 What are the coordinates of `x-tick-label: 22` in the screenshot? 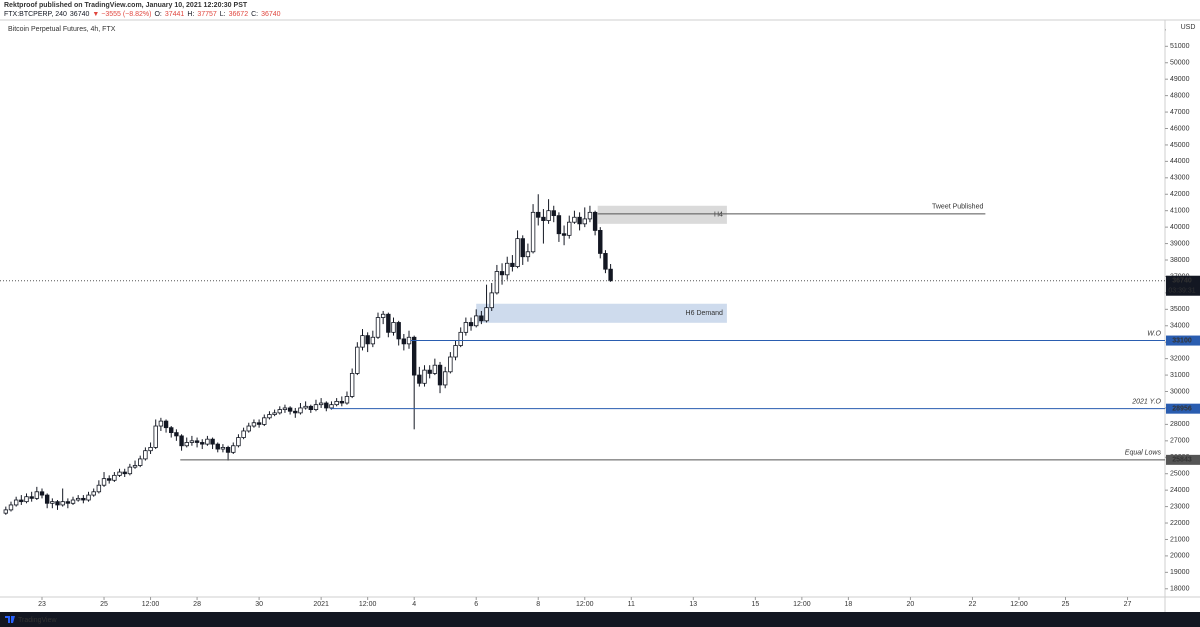 It's located at (973, 604).